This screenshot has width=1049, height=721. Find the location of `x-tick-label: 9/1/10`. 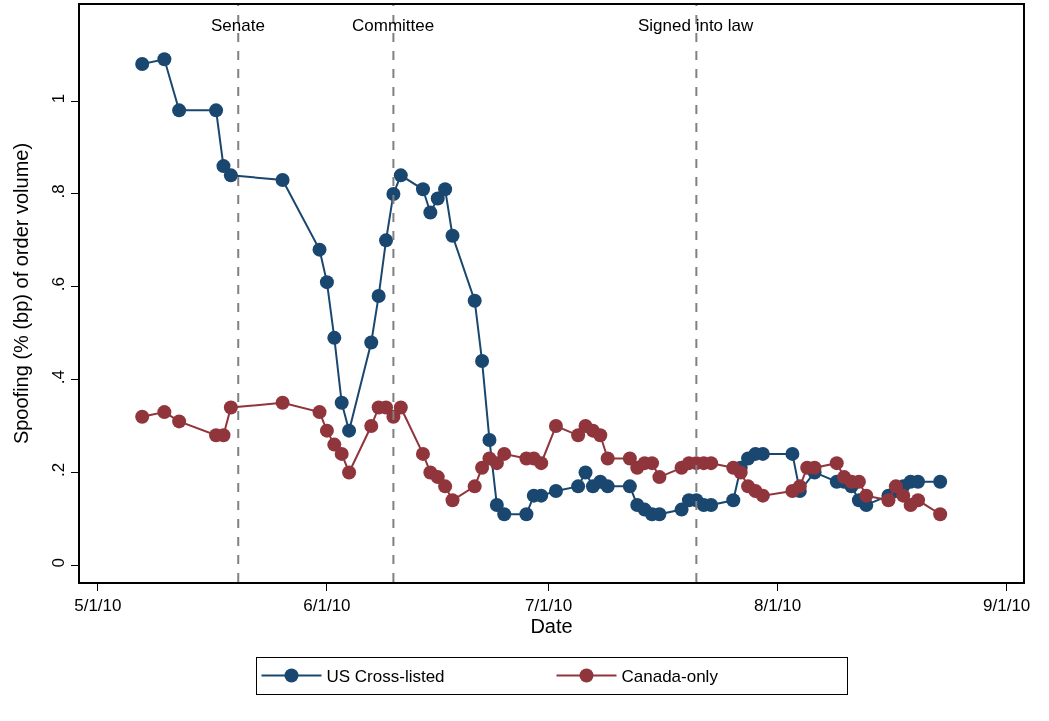

x-tick-label: 9/1/10 is located at coordinates (1007, 606).